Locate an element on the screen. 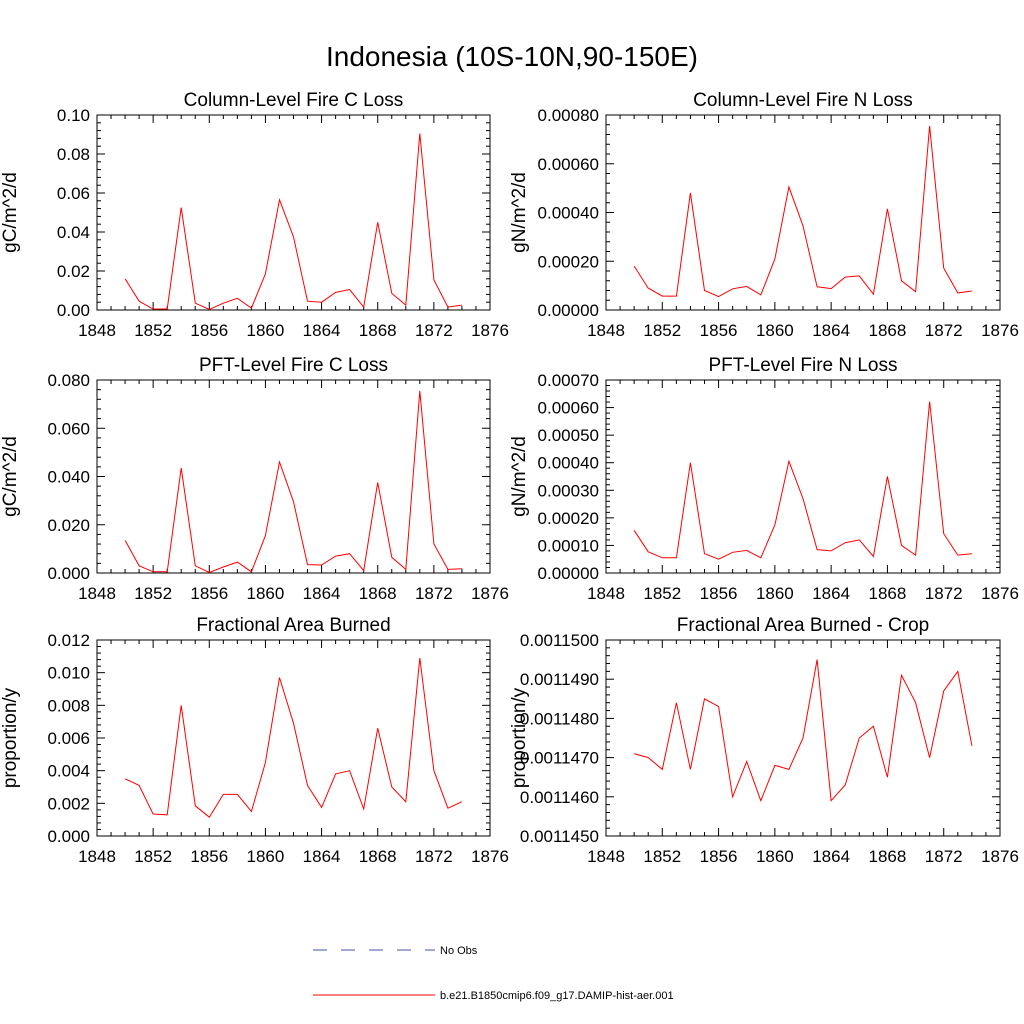 This screenshot has width=1024, height=1024. y-tick-label: 0.00000 is located at coordinates (568, 310).